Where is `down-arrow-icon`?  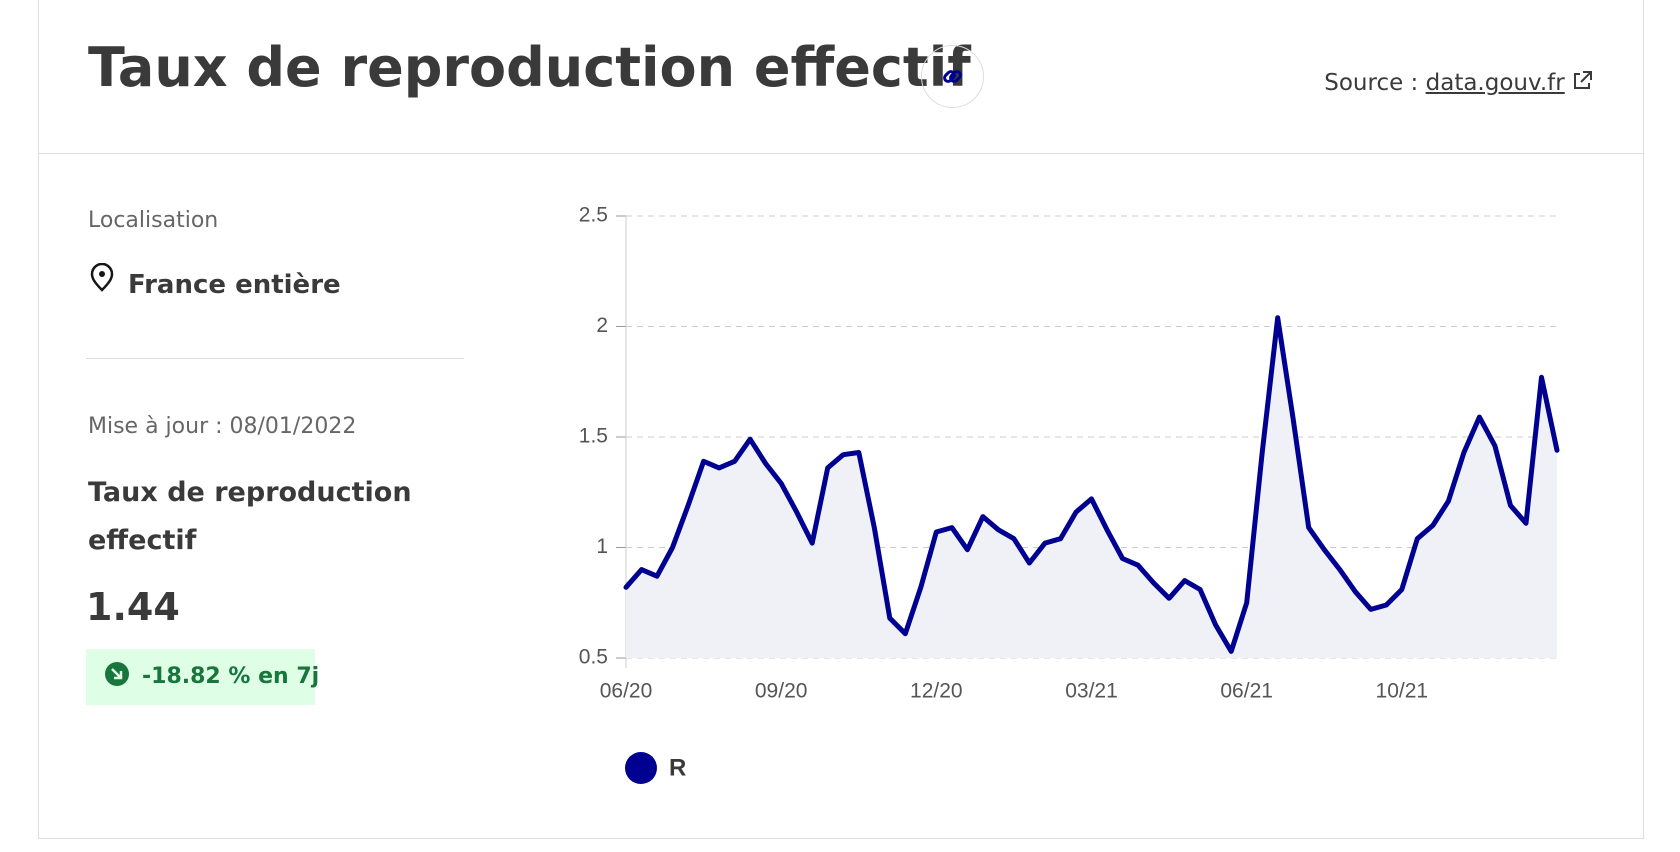 down-arrow-icon is located at coordinates (117, 674).